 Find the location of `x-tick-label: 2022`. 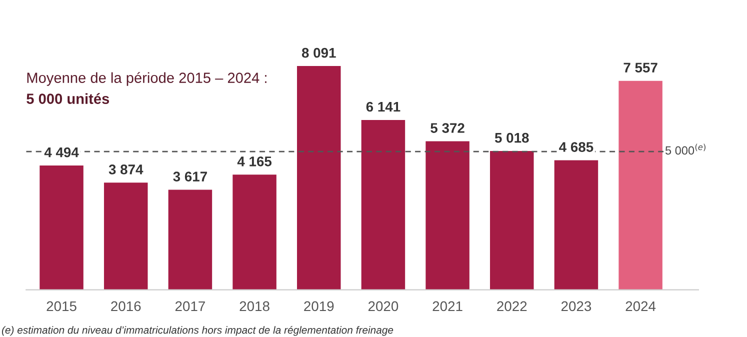

x-tick-label: 2022 is located at coordinates (512, 306).